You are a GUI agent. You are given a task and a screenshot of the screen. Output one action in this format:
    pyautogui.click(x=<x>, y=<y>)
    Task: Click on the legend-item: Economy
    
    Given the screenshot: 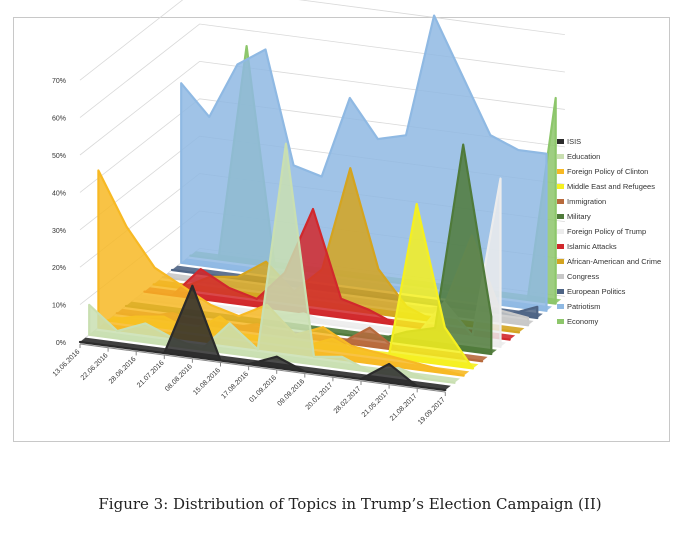 What is the action you would take?
    pyautogui.click(x=577, y=321)
    